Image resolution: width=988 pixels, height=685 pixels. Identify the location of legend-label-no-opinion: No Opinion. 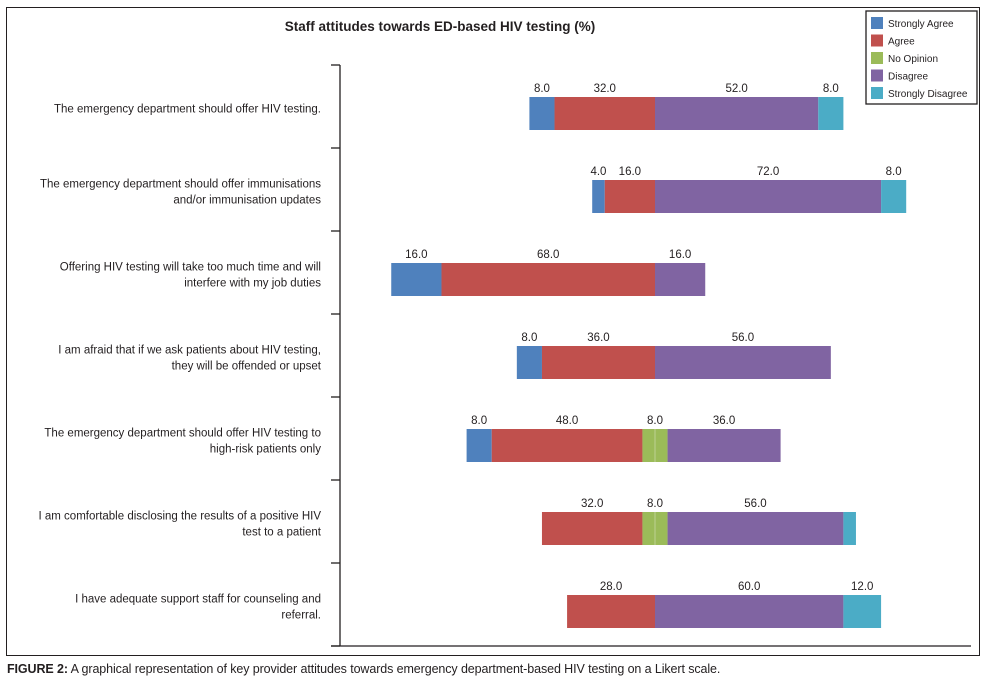
(913, 59).